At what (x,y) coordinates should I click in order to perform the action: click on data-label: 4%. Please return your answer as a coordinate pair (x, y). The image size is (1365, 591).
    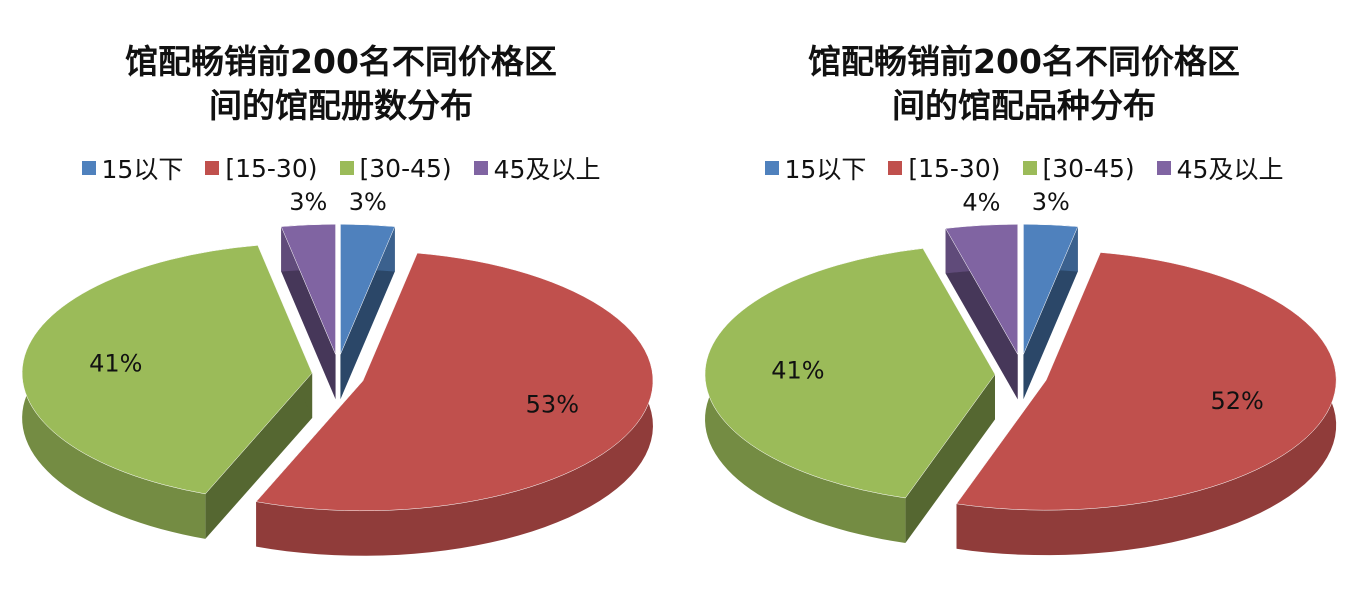
    Looking at the image, I should click on (981, 202).